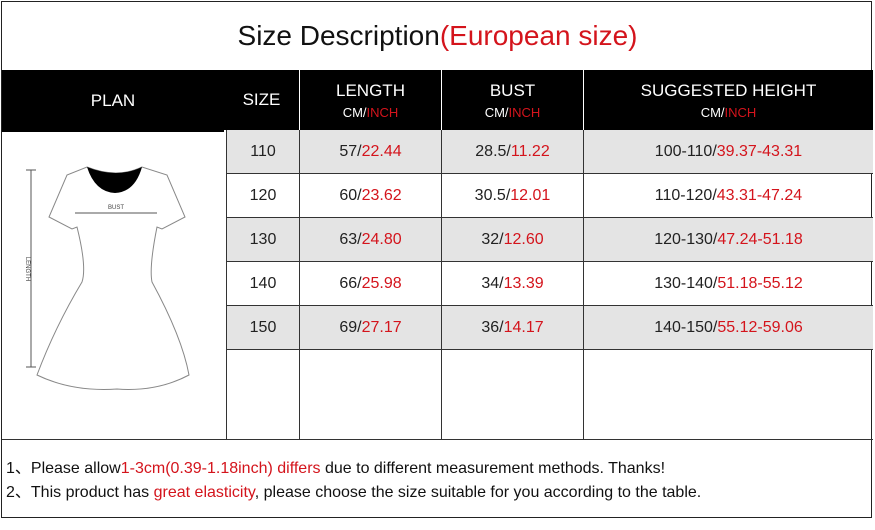 The height and width of the screenshot is (530, 875). Describe the element at coordinates (27, 269) in the screenshot. I see `length-label: LENGTH` at that location.